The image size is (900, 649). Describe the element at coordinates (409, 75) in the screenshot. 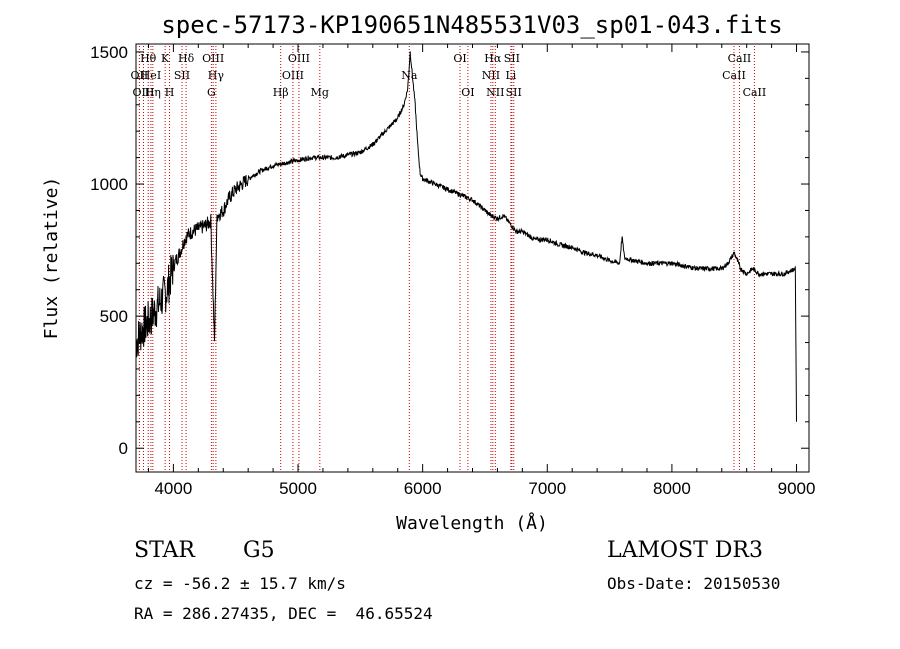

I see `marker-label-16: Na` at that location.